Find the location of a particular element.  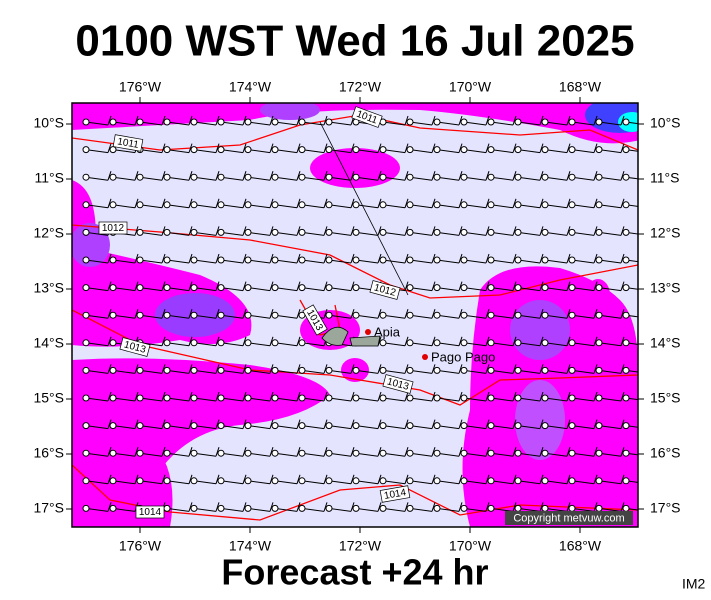

lat-label: 17°S is located at coordinates (48, 508).